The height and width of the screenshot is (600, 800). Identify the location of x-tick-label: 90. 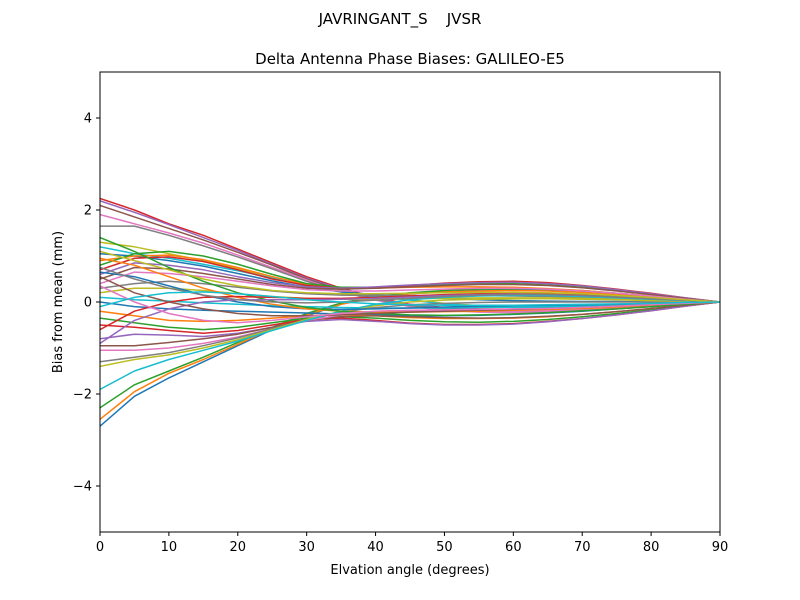
(720, 547).